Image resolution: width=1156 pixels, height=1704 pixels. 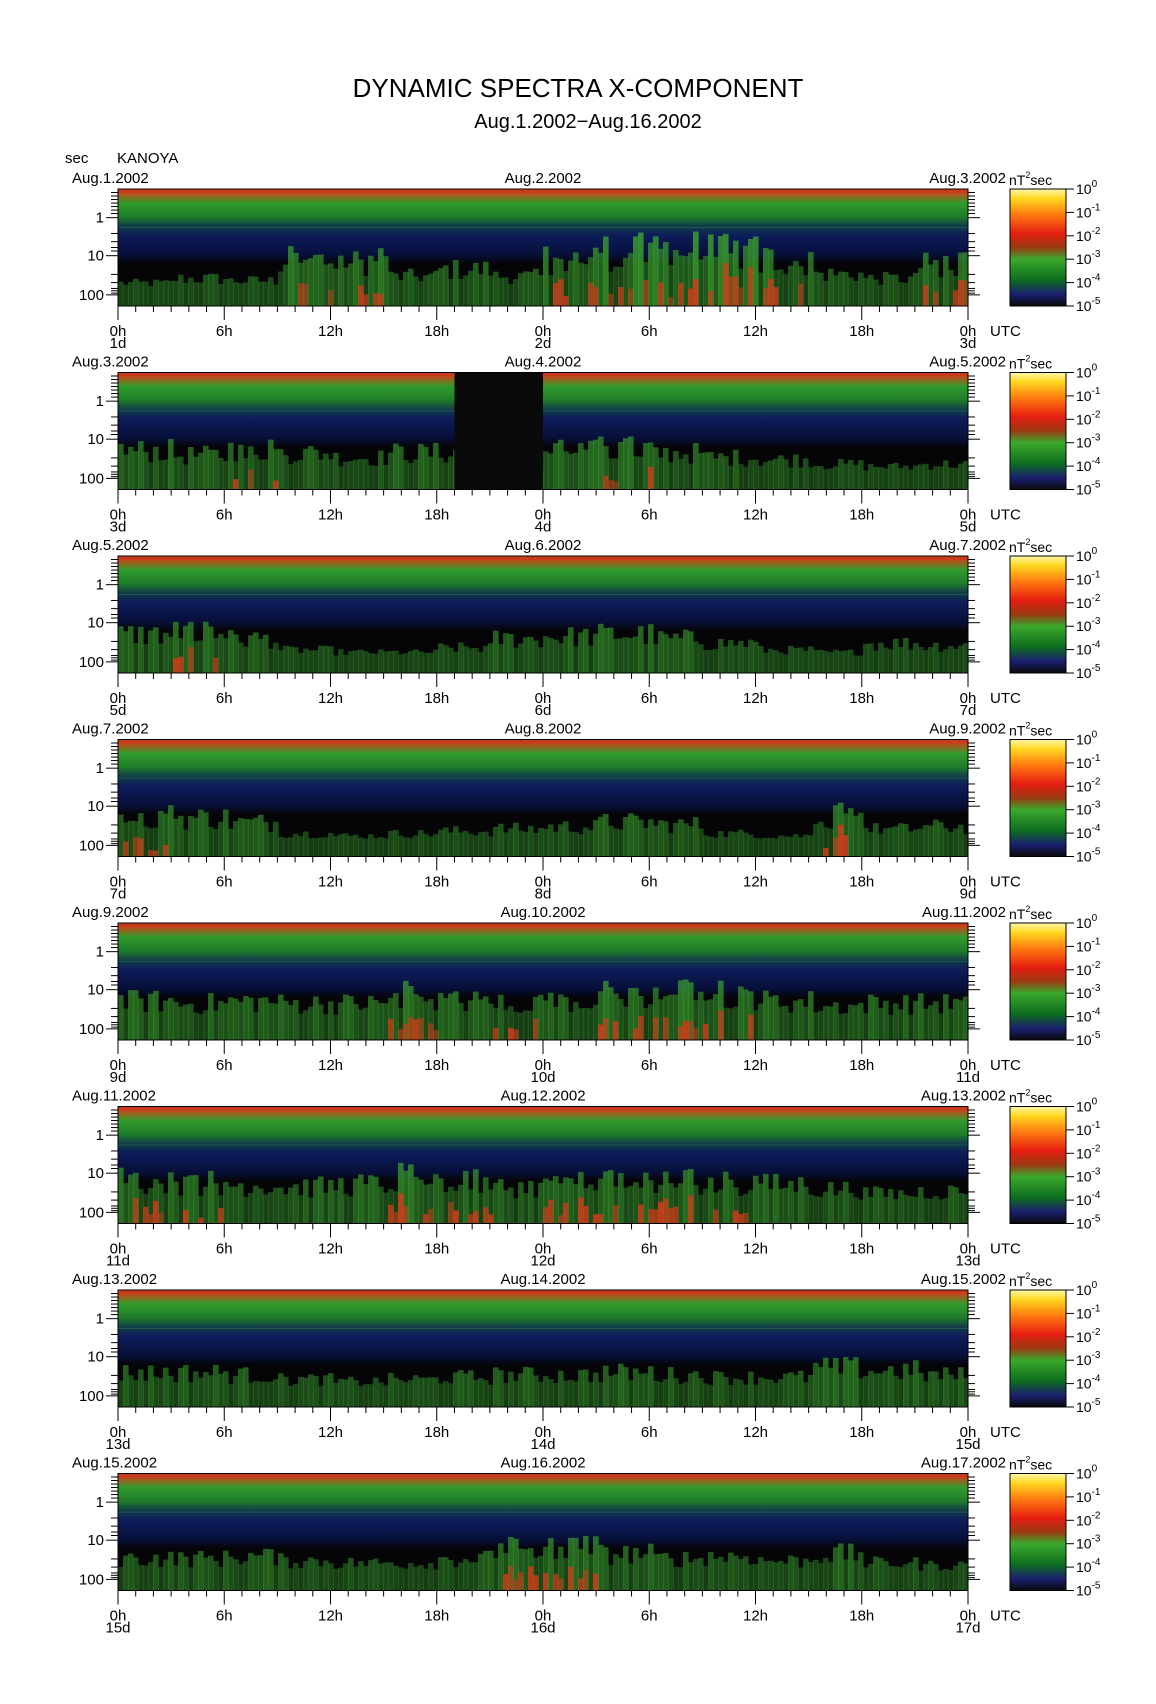 I want to click on y-tick-label: 1, so click(x=100, y=218).